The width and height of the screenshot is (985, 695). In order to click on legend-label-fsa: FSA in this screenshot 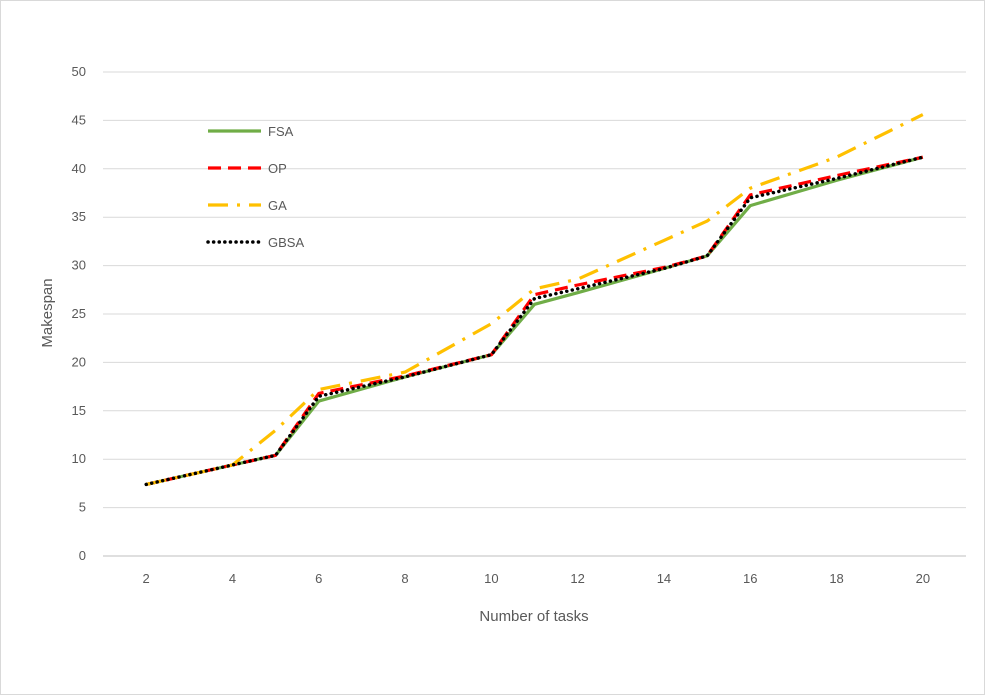, I will do `click(281, 131)`.